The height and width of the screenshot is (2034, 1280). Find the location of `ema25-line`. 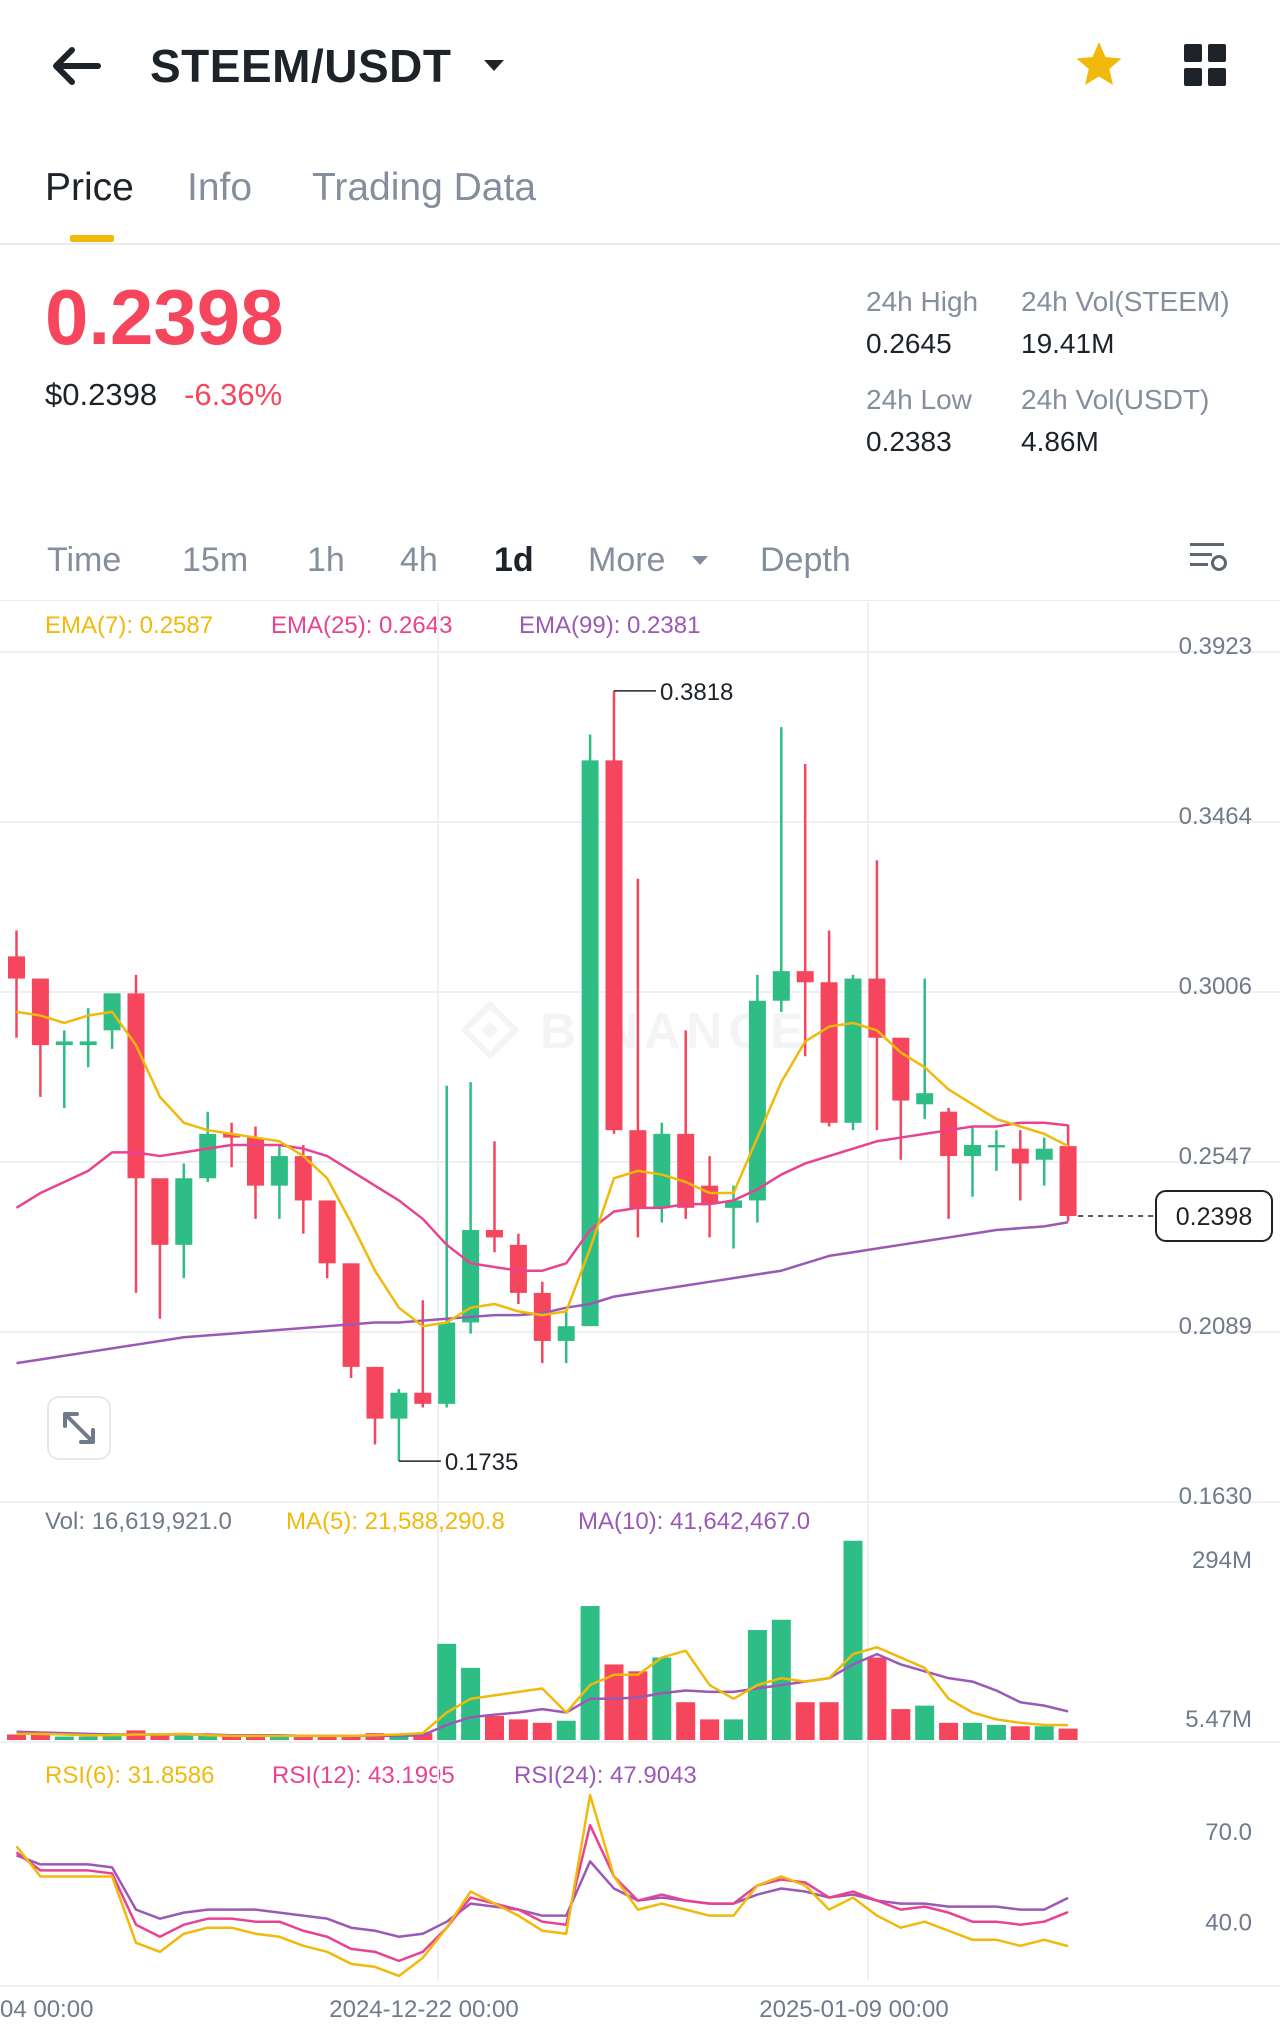

ema25-line is located at coordinates (542, 1196).